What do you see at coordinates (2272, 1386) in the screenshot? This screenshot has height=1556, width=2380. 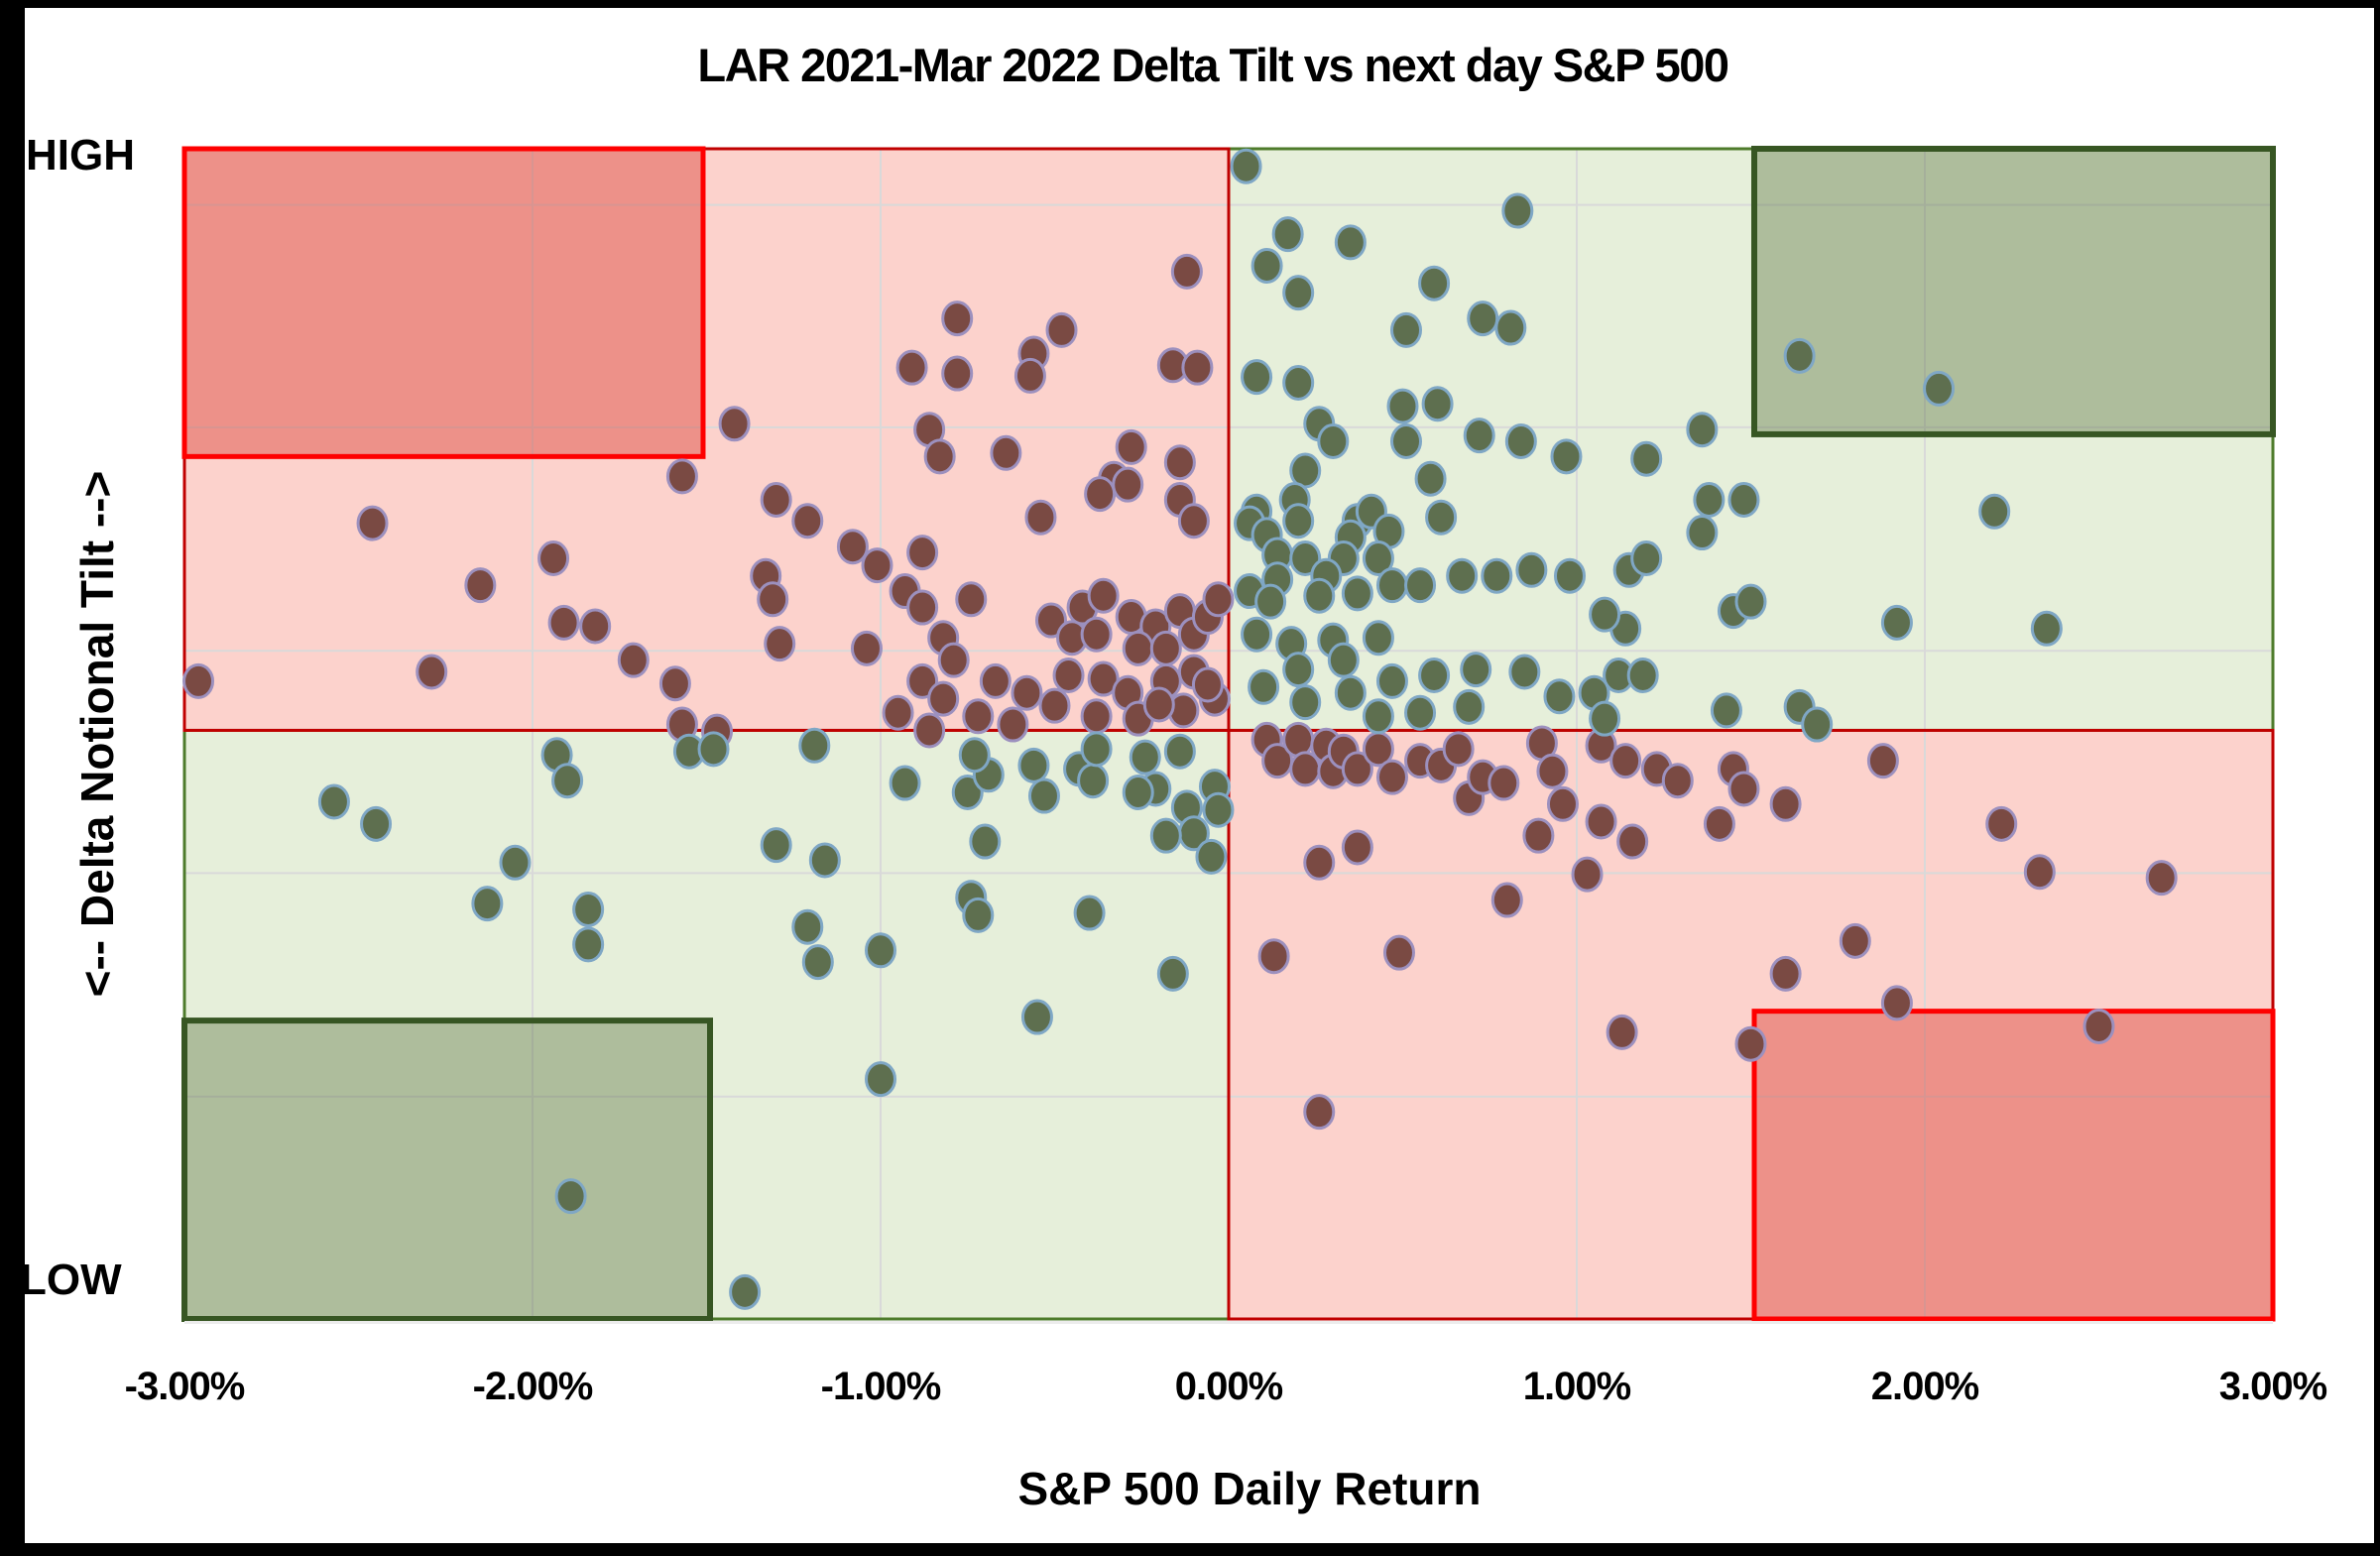 I see `x-tick-label: 3.00%` at bounding box center [2272, 1386].